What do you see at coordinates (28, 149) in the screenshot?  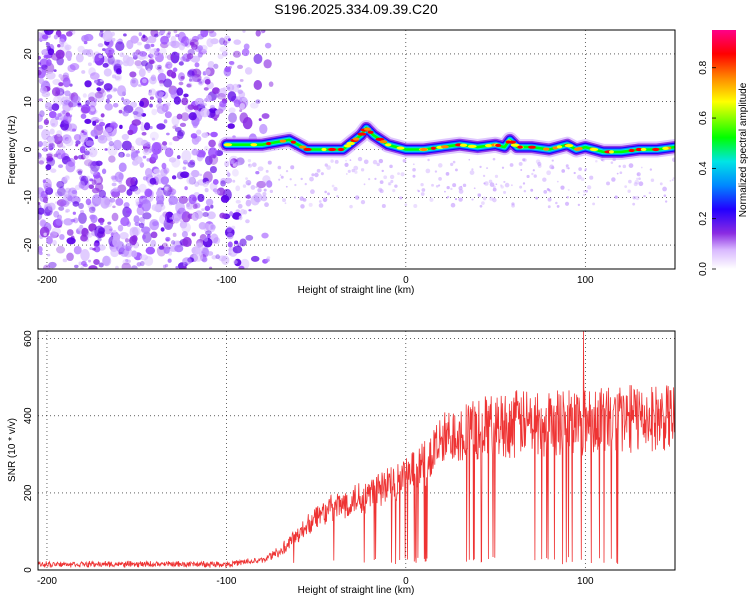 I see `y-tick-label: 0` at bounding box center [28, 149].